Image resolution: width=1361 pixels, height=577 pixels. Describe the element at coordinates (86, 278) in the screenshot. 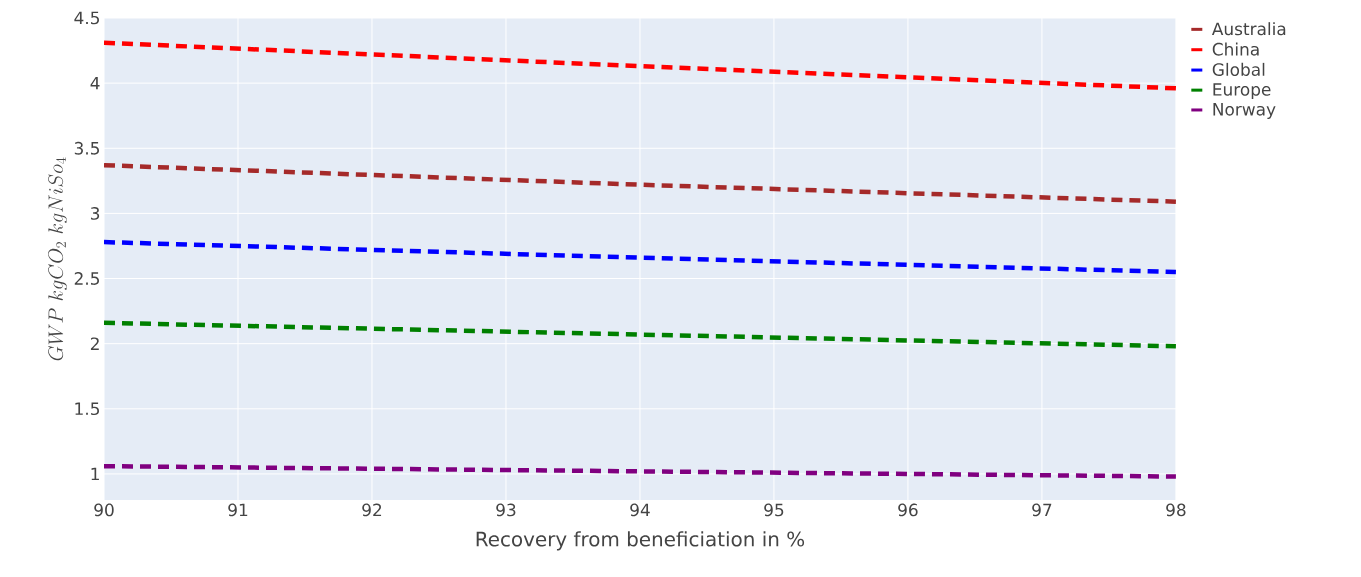

I see `y-tick-label: 2.5` at that location.